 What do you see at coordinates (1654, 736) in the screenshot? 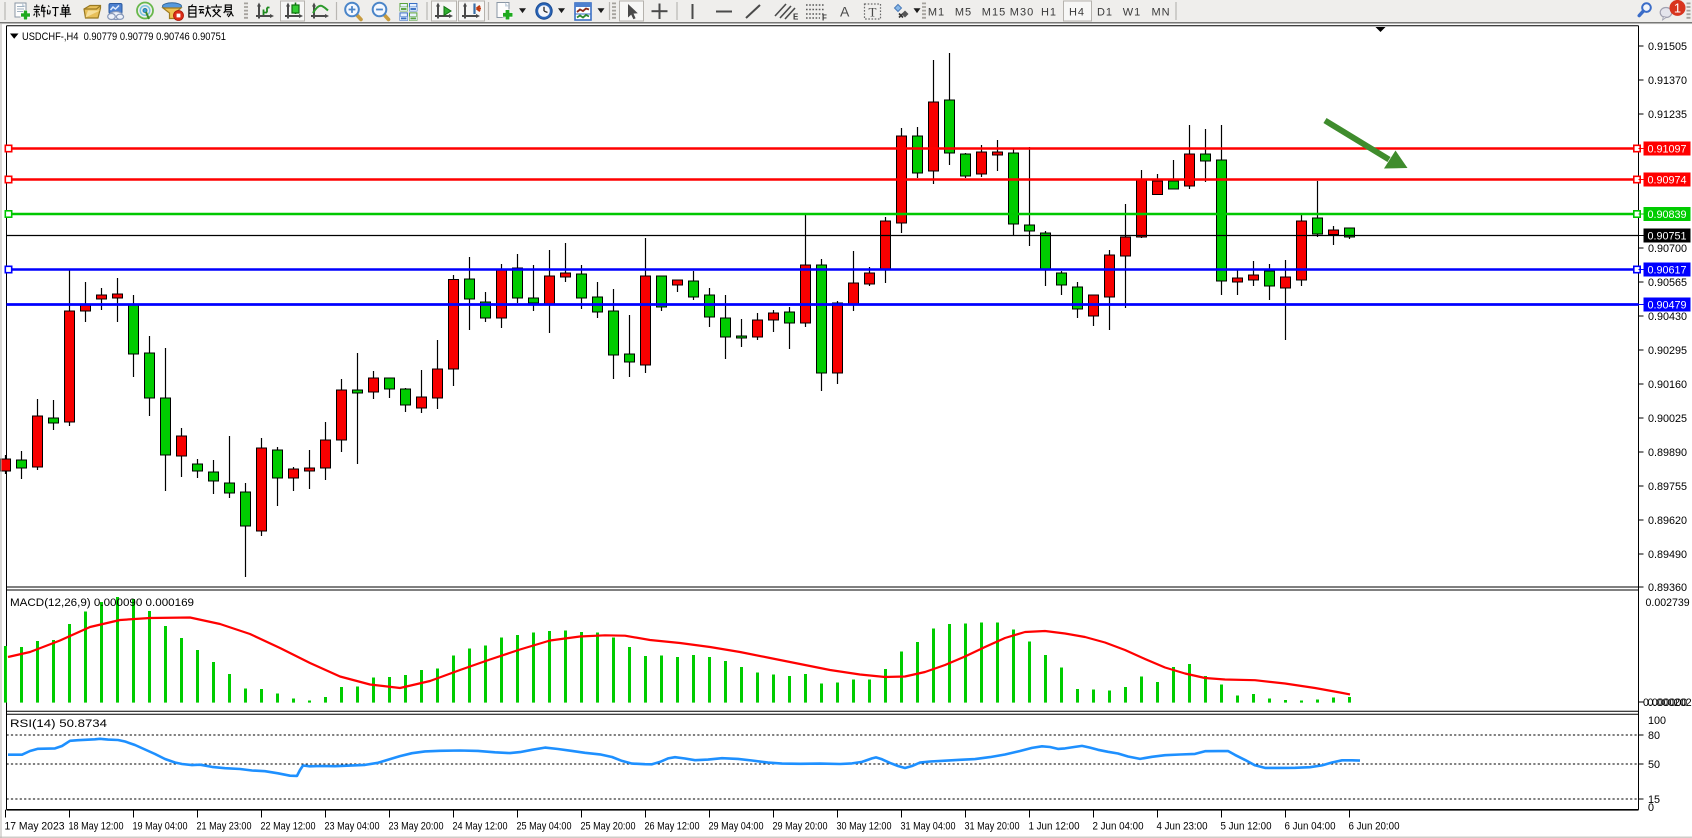
I see `svg-text: 80` at bounding box center [1654, 736].